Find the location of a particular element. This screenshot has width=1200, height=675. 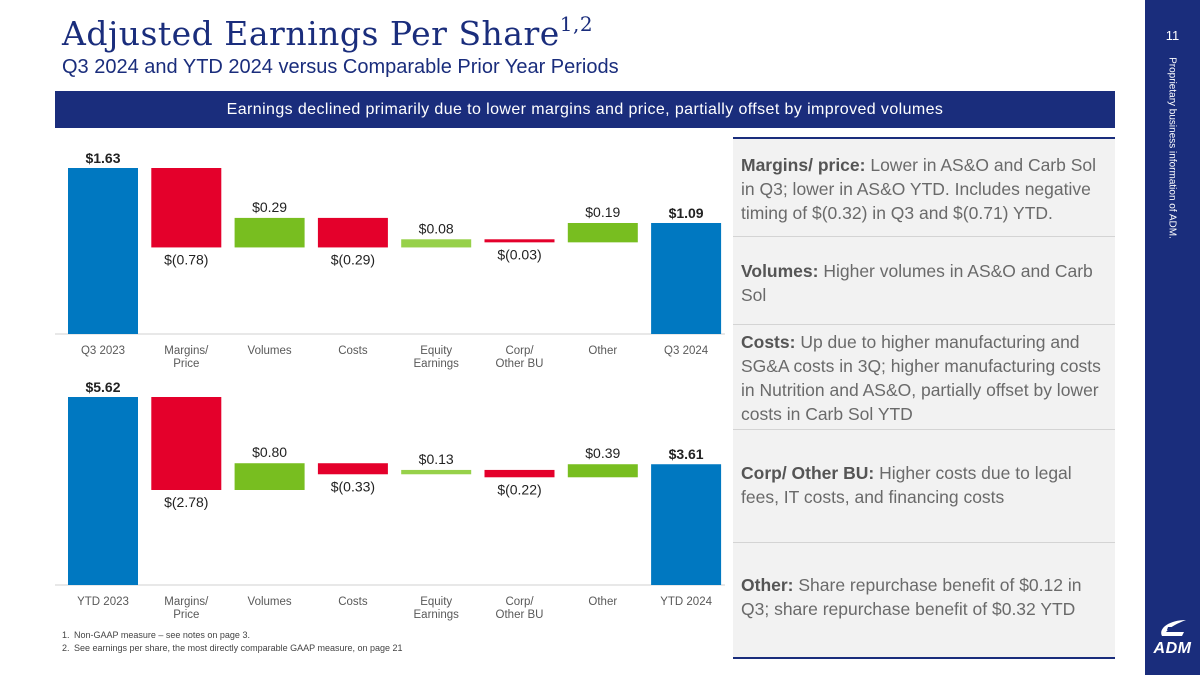

data-label: $3.61 is located at coordinates (686, 454).